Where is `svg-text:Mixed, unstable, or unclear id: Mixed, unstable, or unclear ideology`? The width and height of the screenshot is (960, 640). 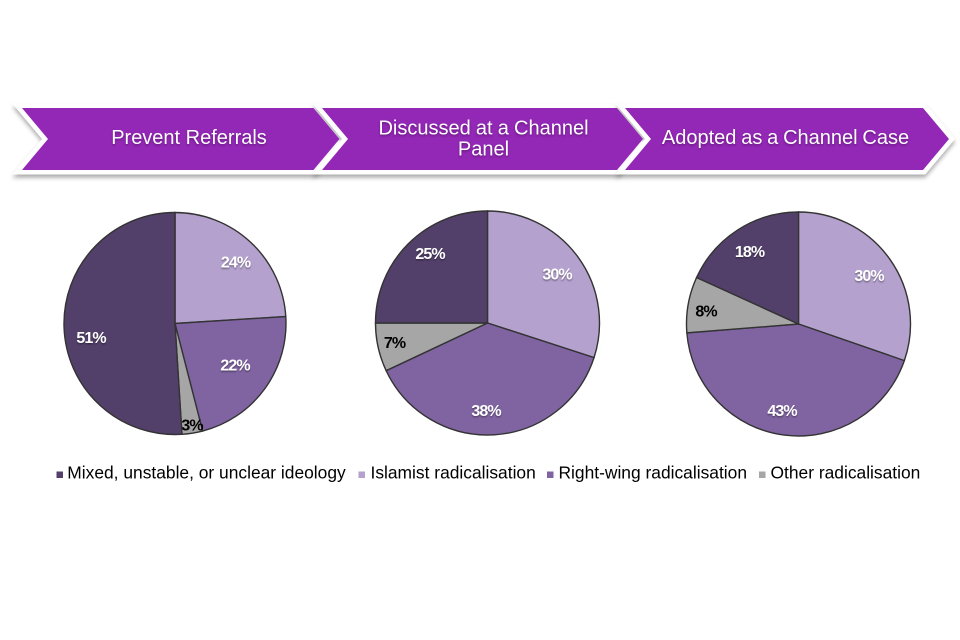 svg-text:Mixed, unstable, or unclear id: Mixed, unstable, or unclear ideology is located at coordinates (206, 473).